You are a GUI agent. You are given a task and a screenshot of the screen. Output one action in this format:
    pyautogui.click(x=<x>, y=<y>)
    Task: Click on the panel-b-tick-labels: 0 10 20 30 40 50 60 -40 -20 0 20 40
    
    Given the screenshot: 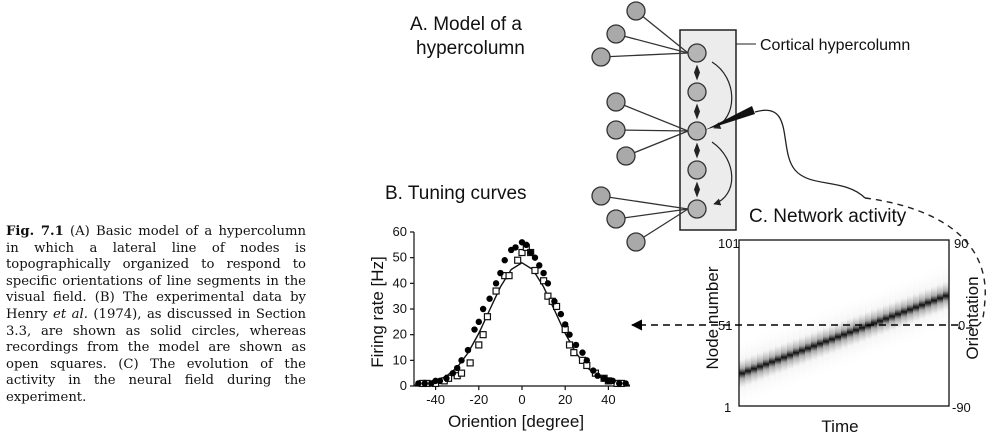 What is the action you would take?
    pyautogui.click(x=504, y=315)
    